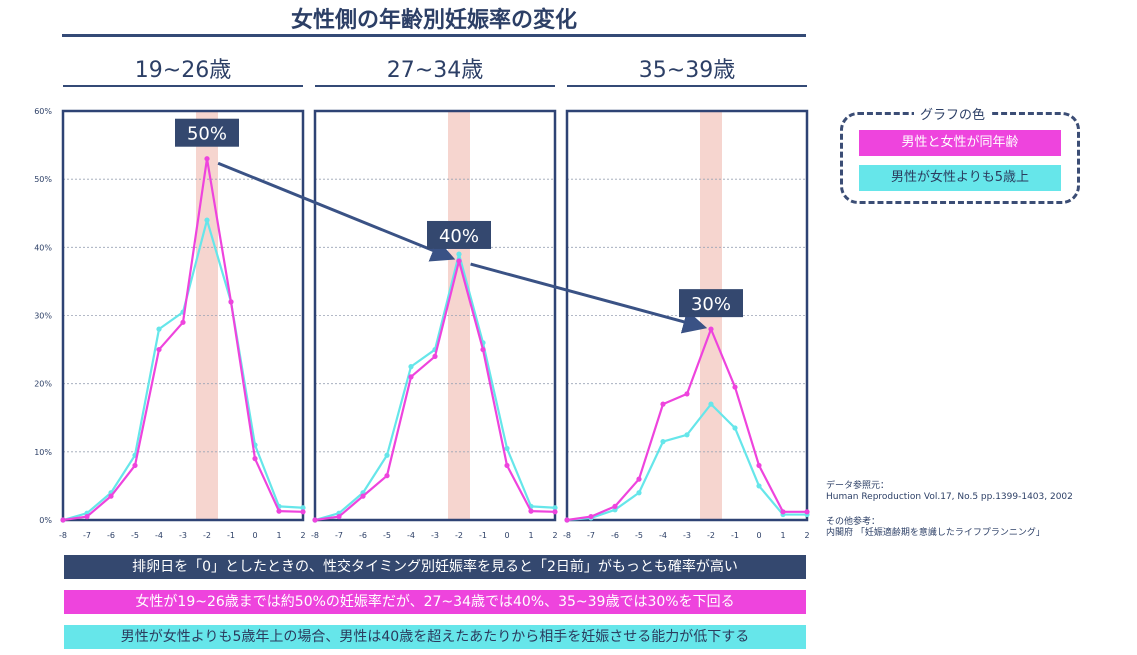 This screenshot has height=655, width=1137. Describe the element at coordinates (45, 520) in the screenshot. I see `y-tick-label: 0%` at that location.